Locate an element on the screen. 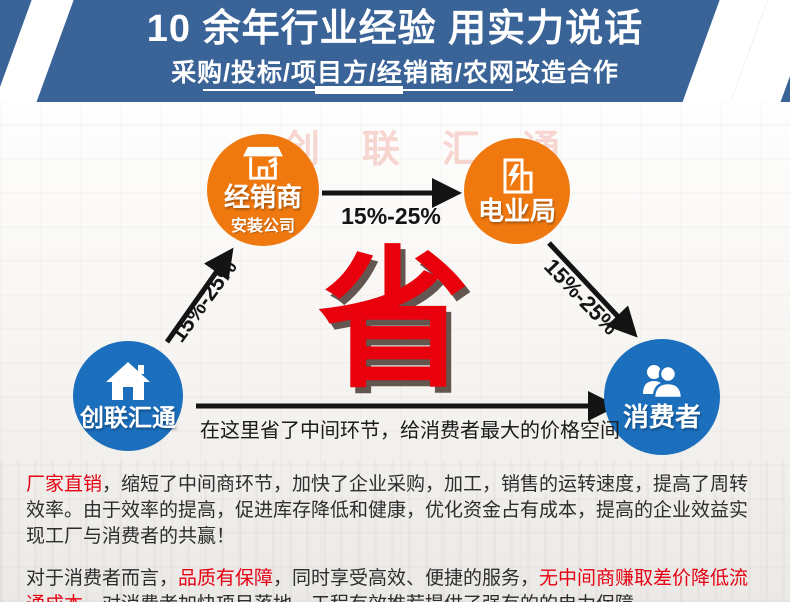  node-label: 创联汇通 is located at coordinates (128, 419).